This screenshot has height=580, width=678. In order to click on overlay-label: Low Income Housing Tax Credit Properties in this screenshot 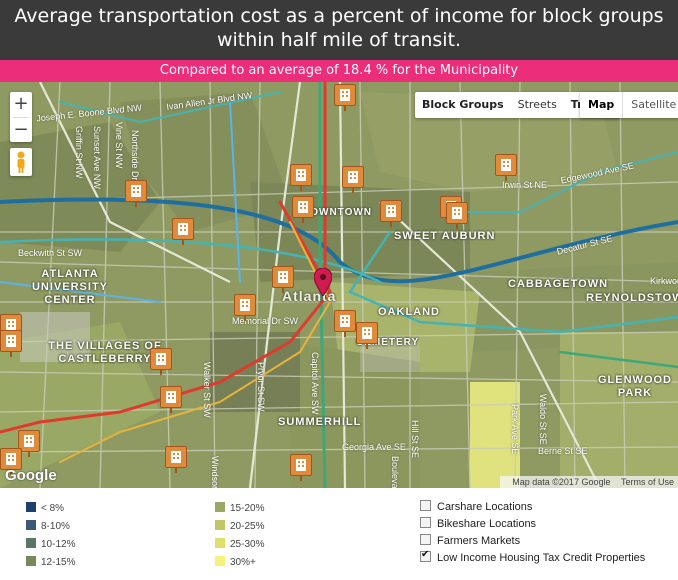, I will do `click(541, 558)`.